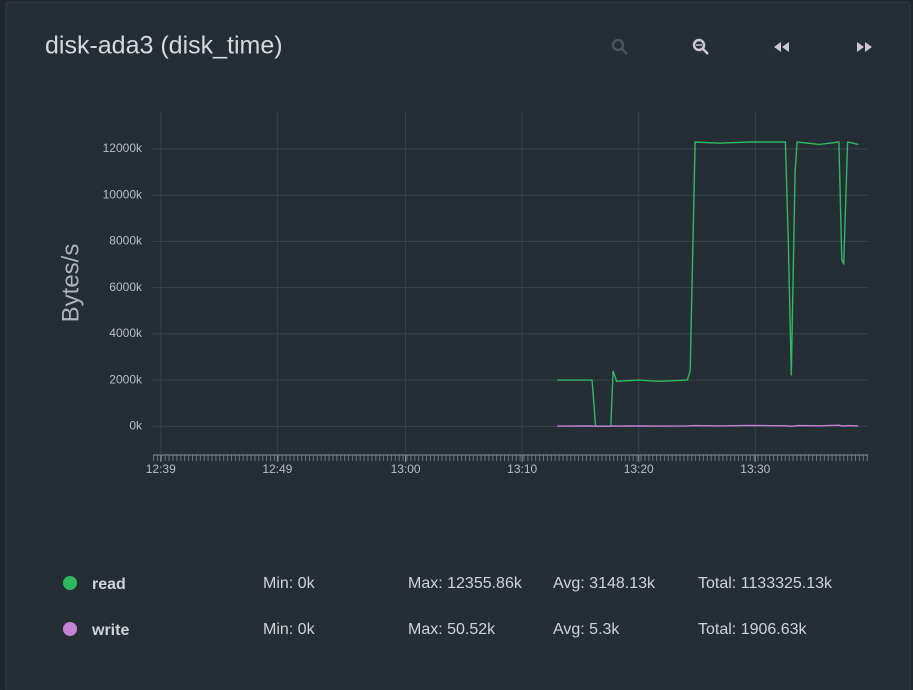 The height and width of the screenshot is (690, 913). Describe the element at coordinates (765, 583) in the screenshot. I see `legend-stat: Total: 1133325.13k` at that location.